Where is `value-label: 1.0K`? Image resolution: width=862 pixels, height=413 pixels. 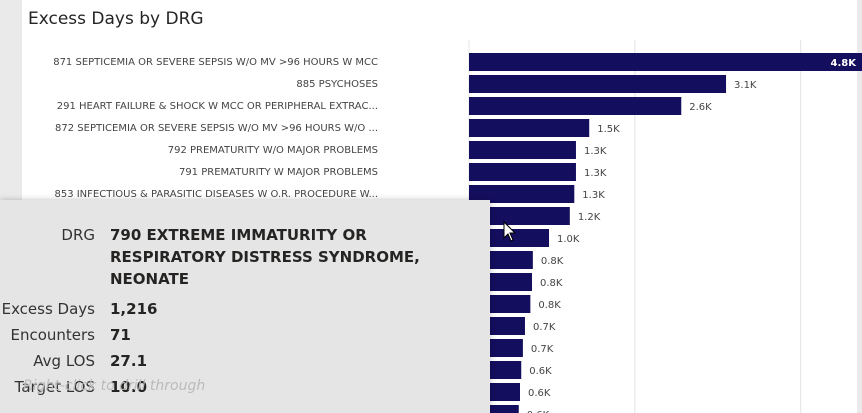
value-label: 1.0K is located at coordinates (568, 239).